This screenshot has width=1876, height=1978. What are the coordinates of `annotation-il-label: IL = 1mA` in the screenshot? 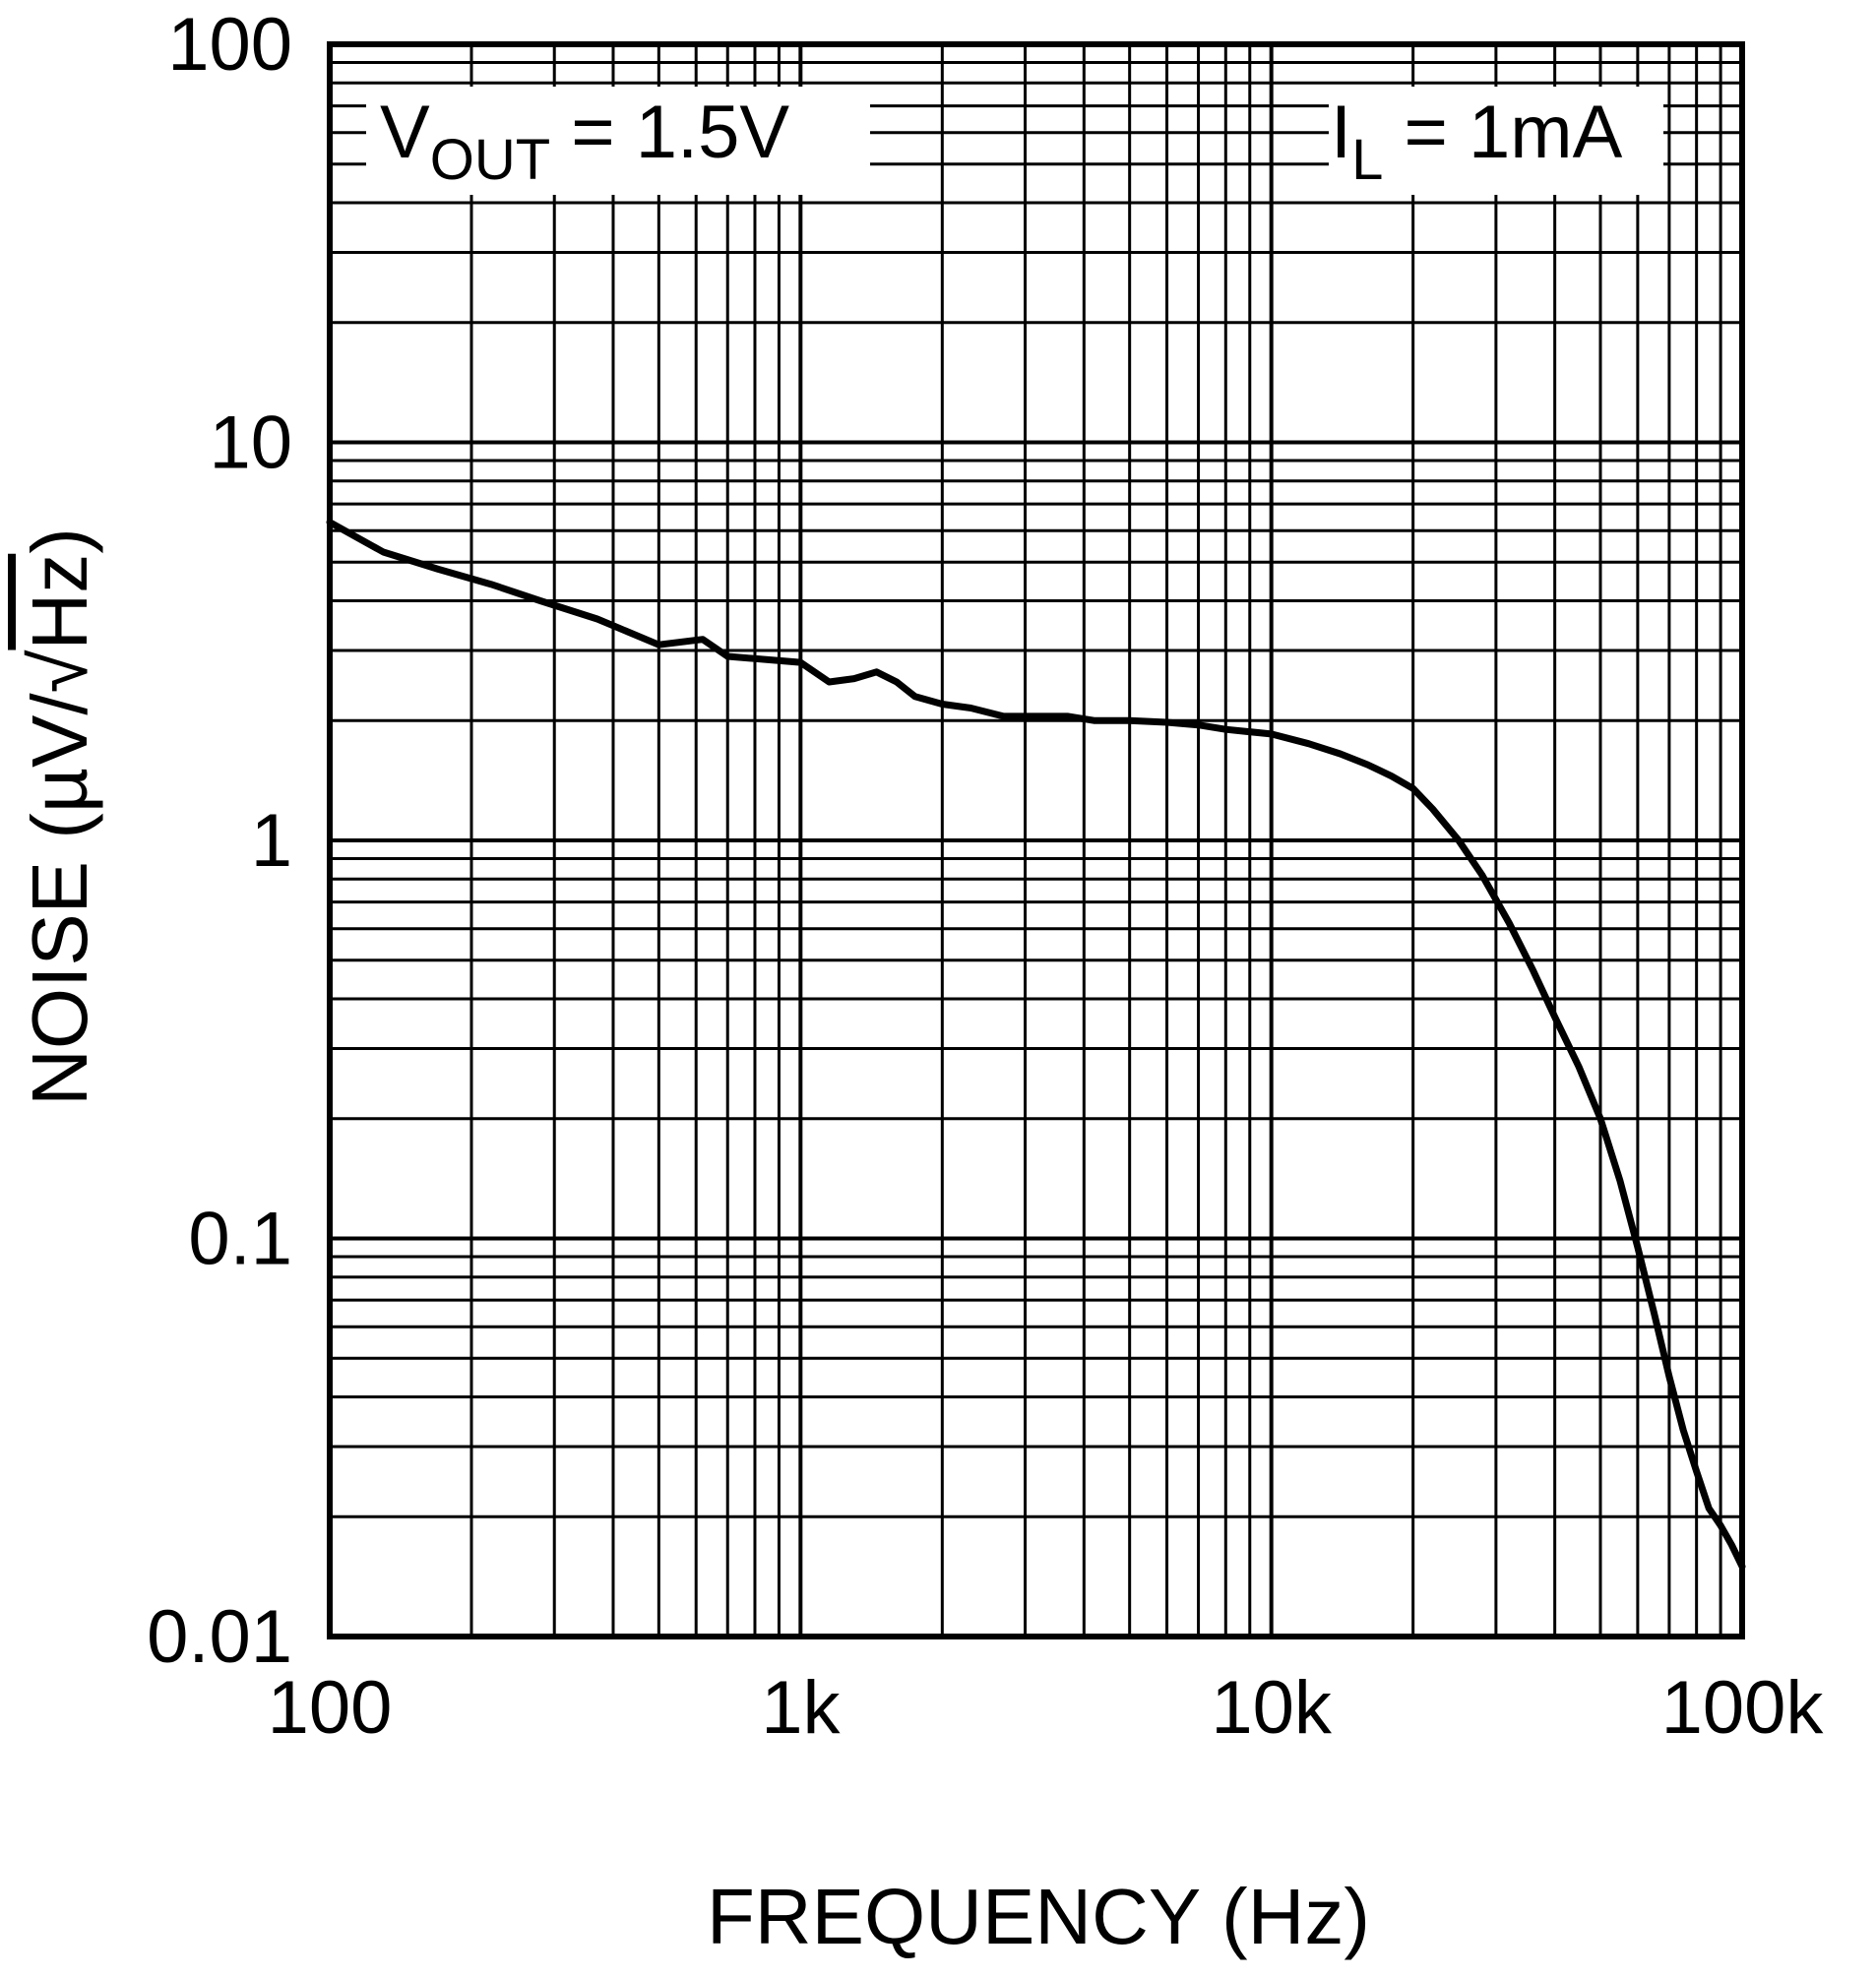 It's located at (1477, 142).